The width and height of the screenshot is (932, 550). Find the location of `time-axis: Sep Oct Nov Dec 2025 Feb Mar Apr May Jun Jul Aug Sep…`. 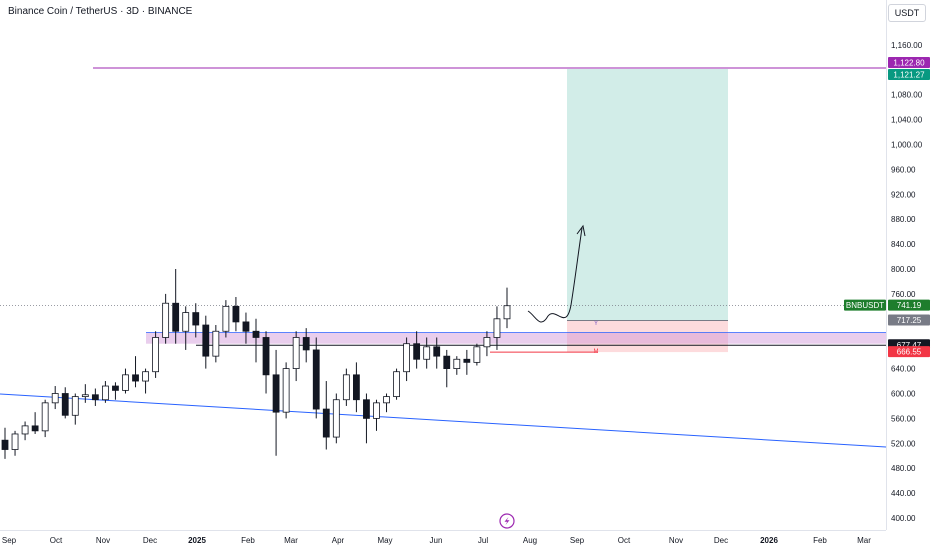

time-axis: Sep Oct Nov Dec 2025 Feb Mar Apr May Jun Jul Aug Sep… is located at coordinates (436, 540).